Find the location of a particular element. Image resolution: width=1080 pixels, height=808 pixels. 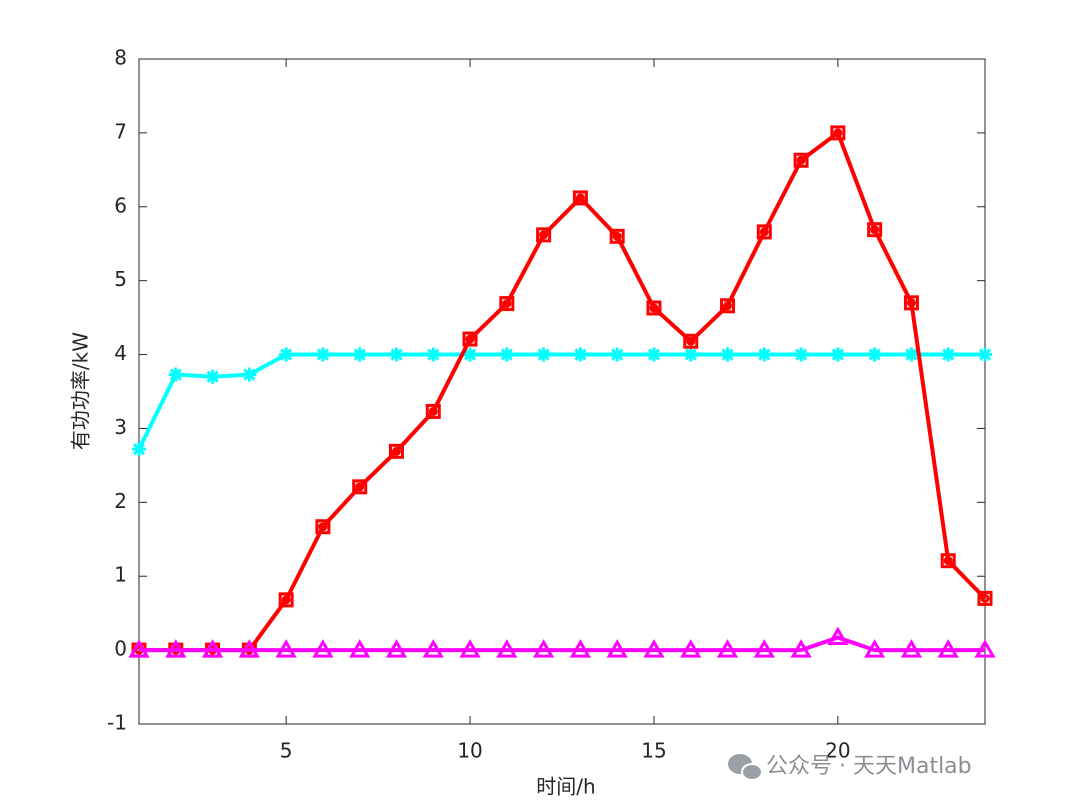

y-tick-label: -1 is located at coordinates (117, 723).